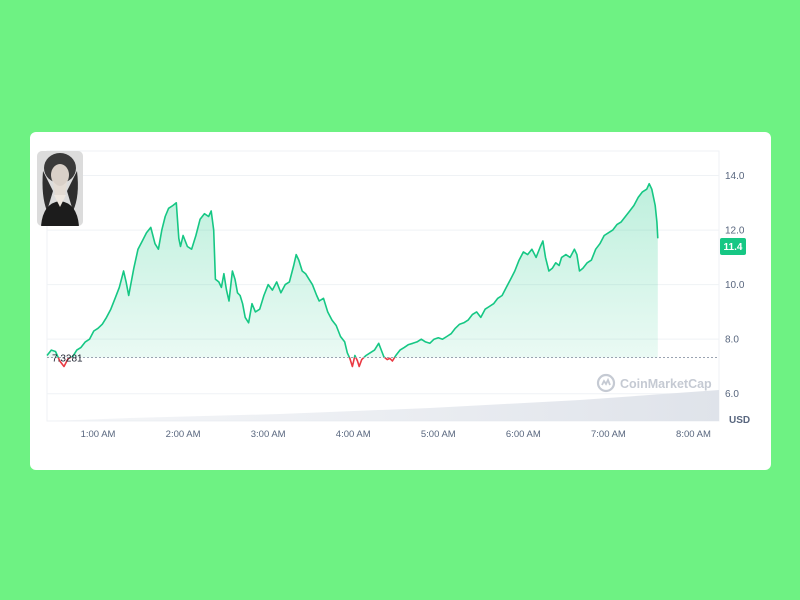  Describe the element at coordinates (735, 231) in the screenshot. I see `y-tick-label: 12.0` at that location.